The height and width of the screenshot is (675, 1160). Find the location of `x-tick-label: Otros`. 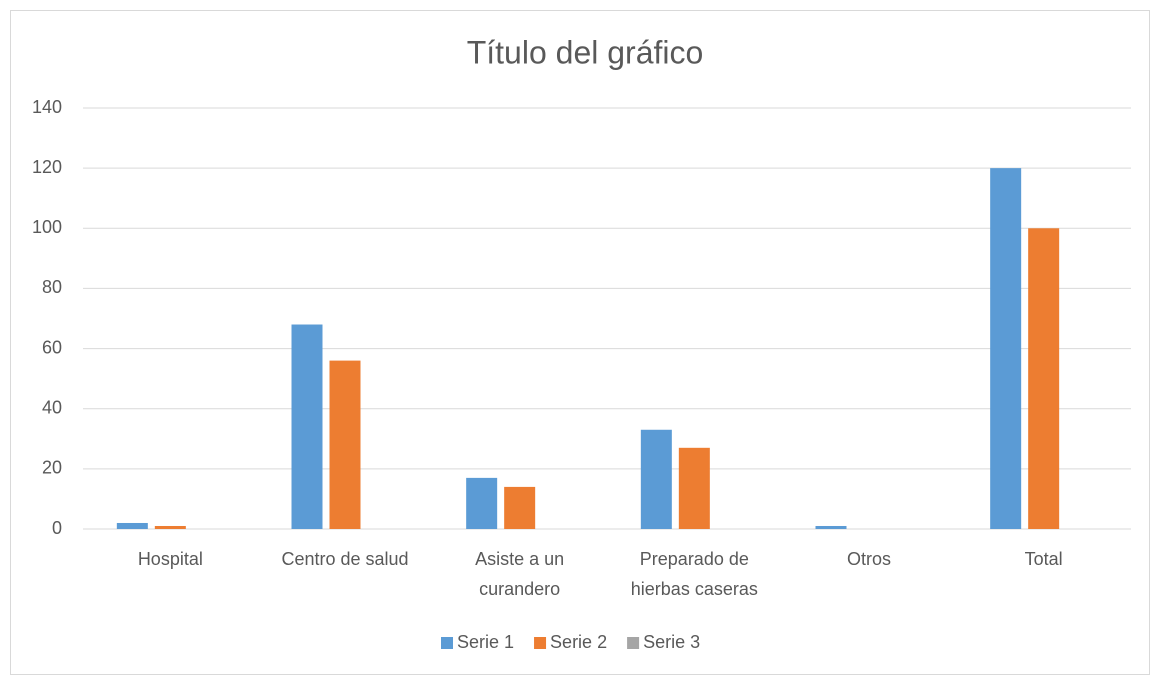

x-tick-label: Otros is located at coordinates (869, 559).